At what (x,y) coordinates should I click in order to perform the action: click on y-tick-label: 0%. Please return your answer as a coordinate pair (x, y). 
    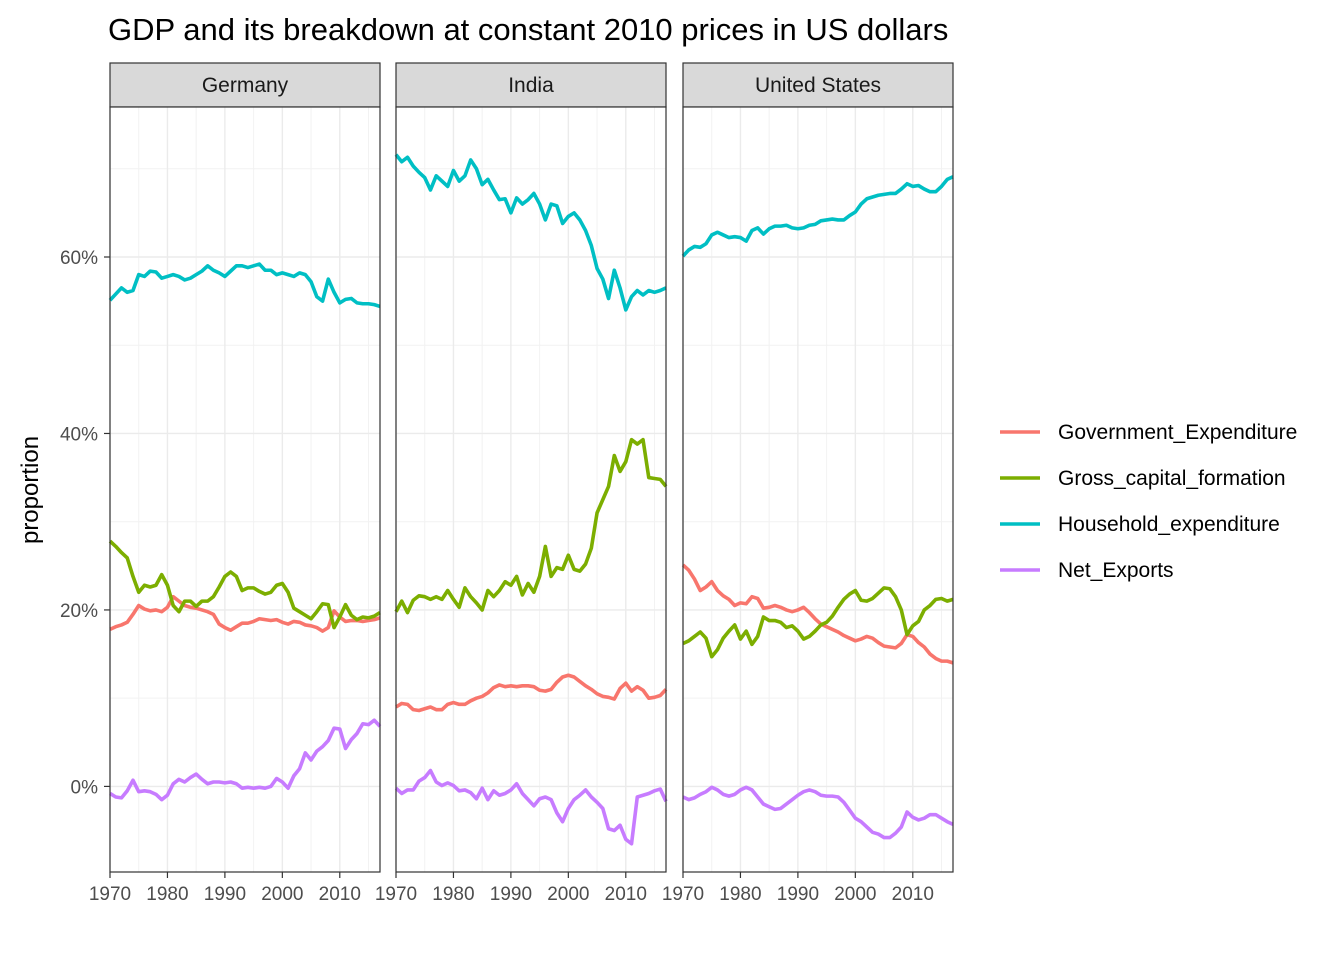
    Looking at the image, I should click on (85, 787).